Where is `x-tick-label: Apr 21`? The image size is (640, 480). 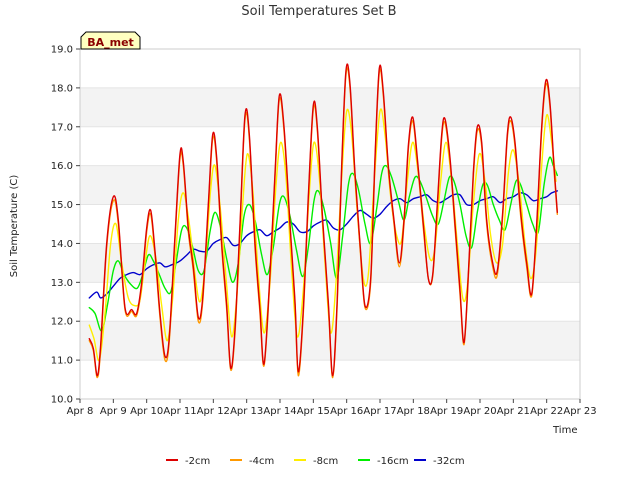 x-tick-label: Apr 21 is located at coordinates (513, 411).